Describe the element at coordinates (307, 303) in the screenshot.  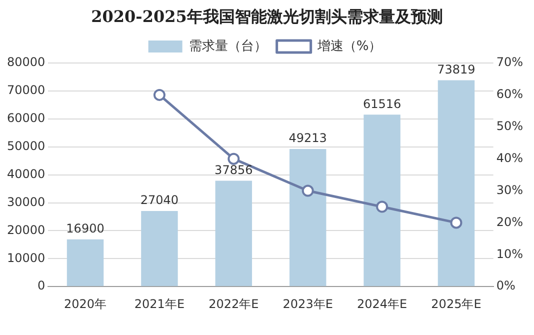
I see `x-tick-label: 2023年E` at that location.